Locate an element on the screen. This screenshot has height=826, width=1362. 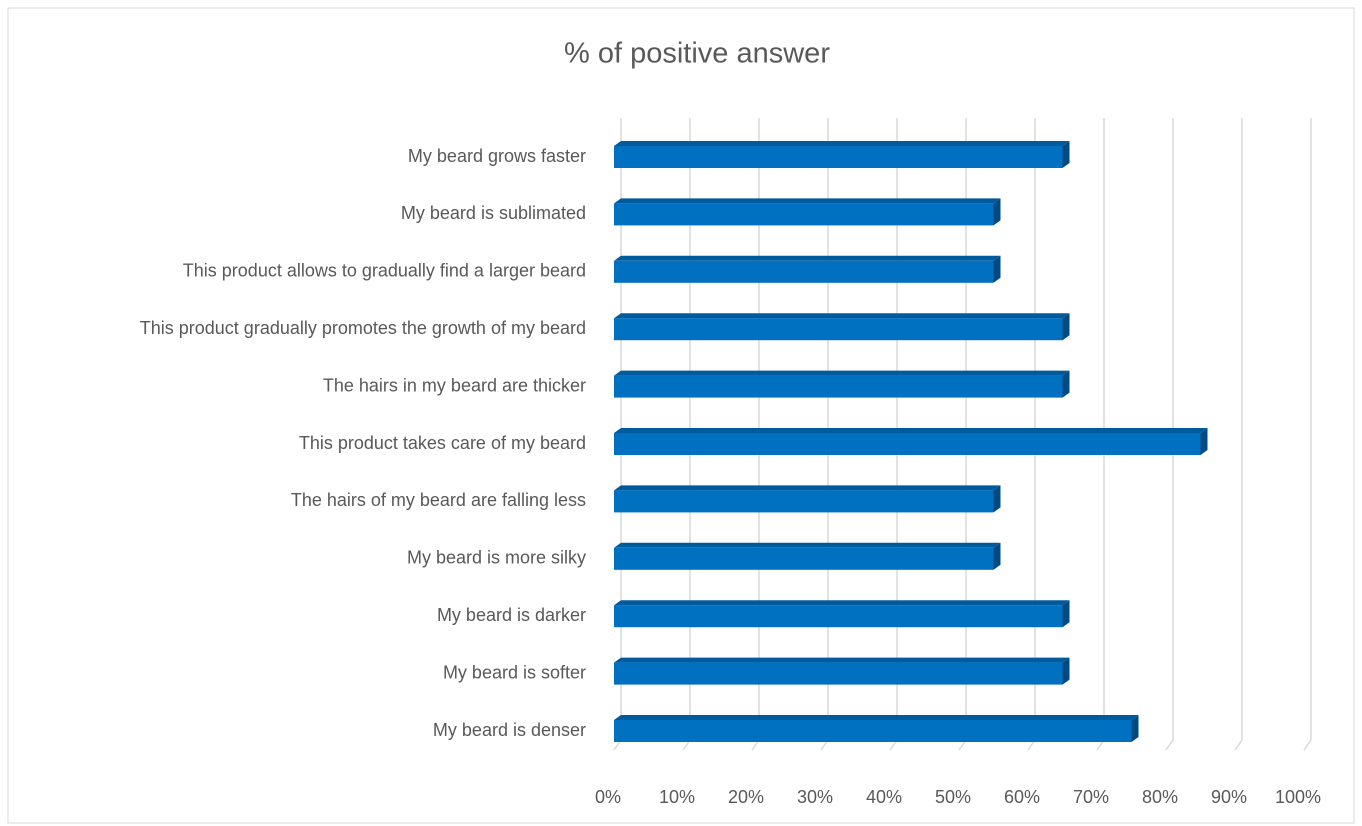
y-tick-label: My beard is sublimated is located at coordinates (493, 213).